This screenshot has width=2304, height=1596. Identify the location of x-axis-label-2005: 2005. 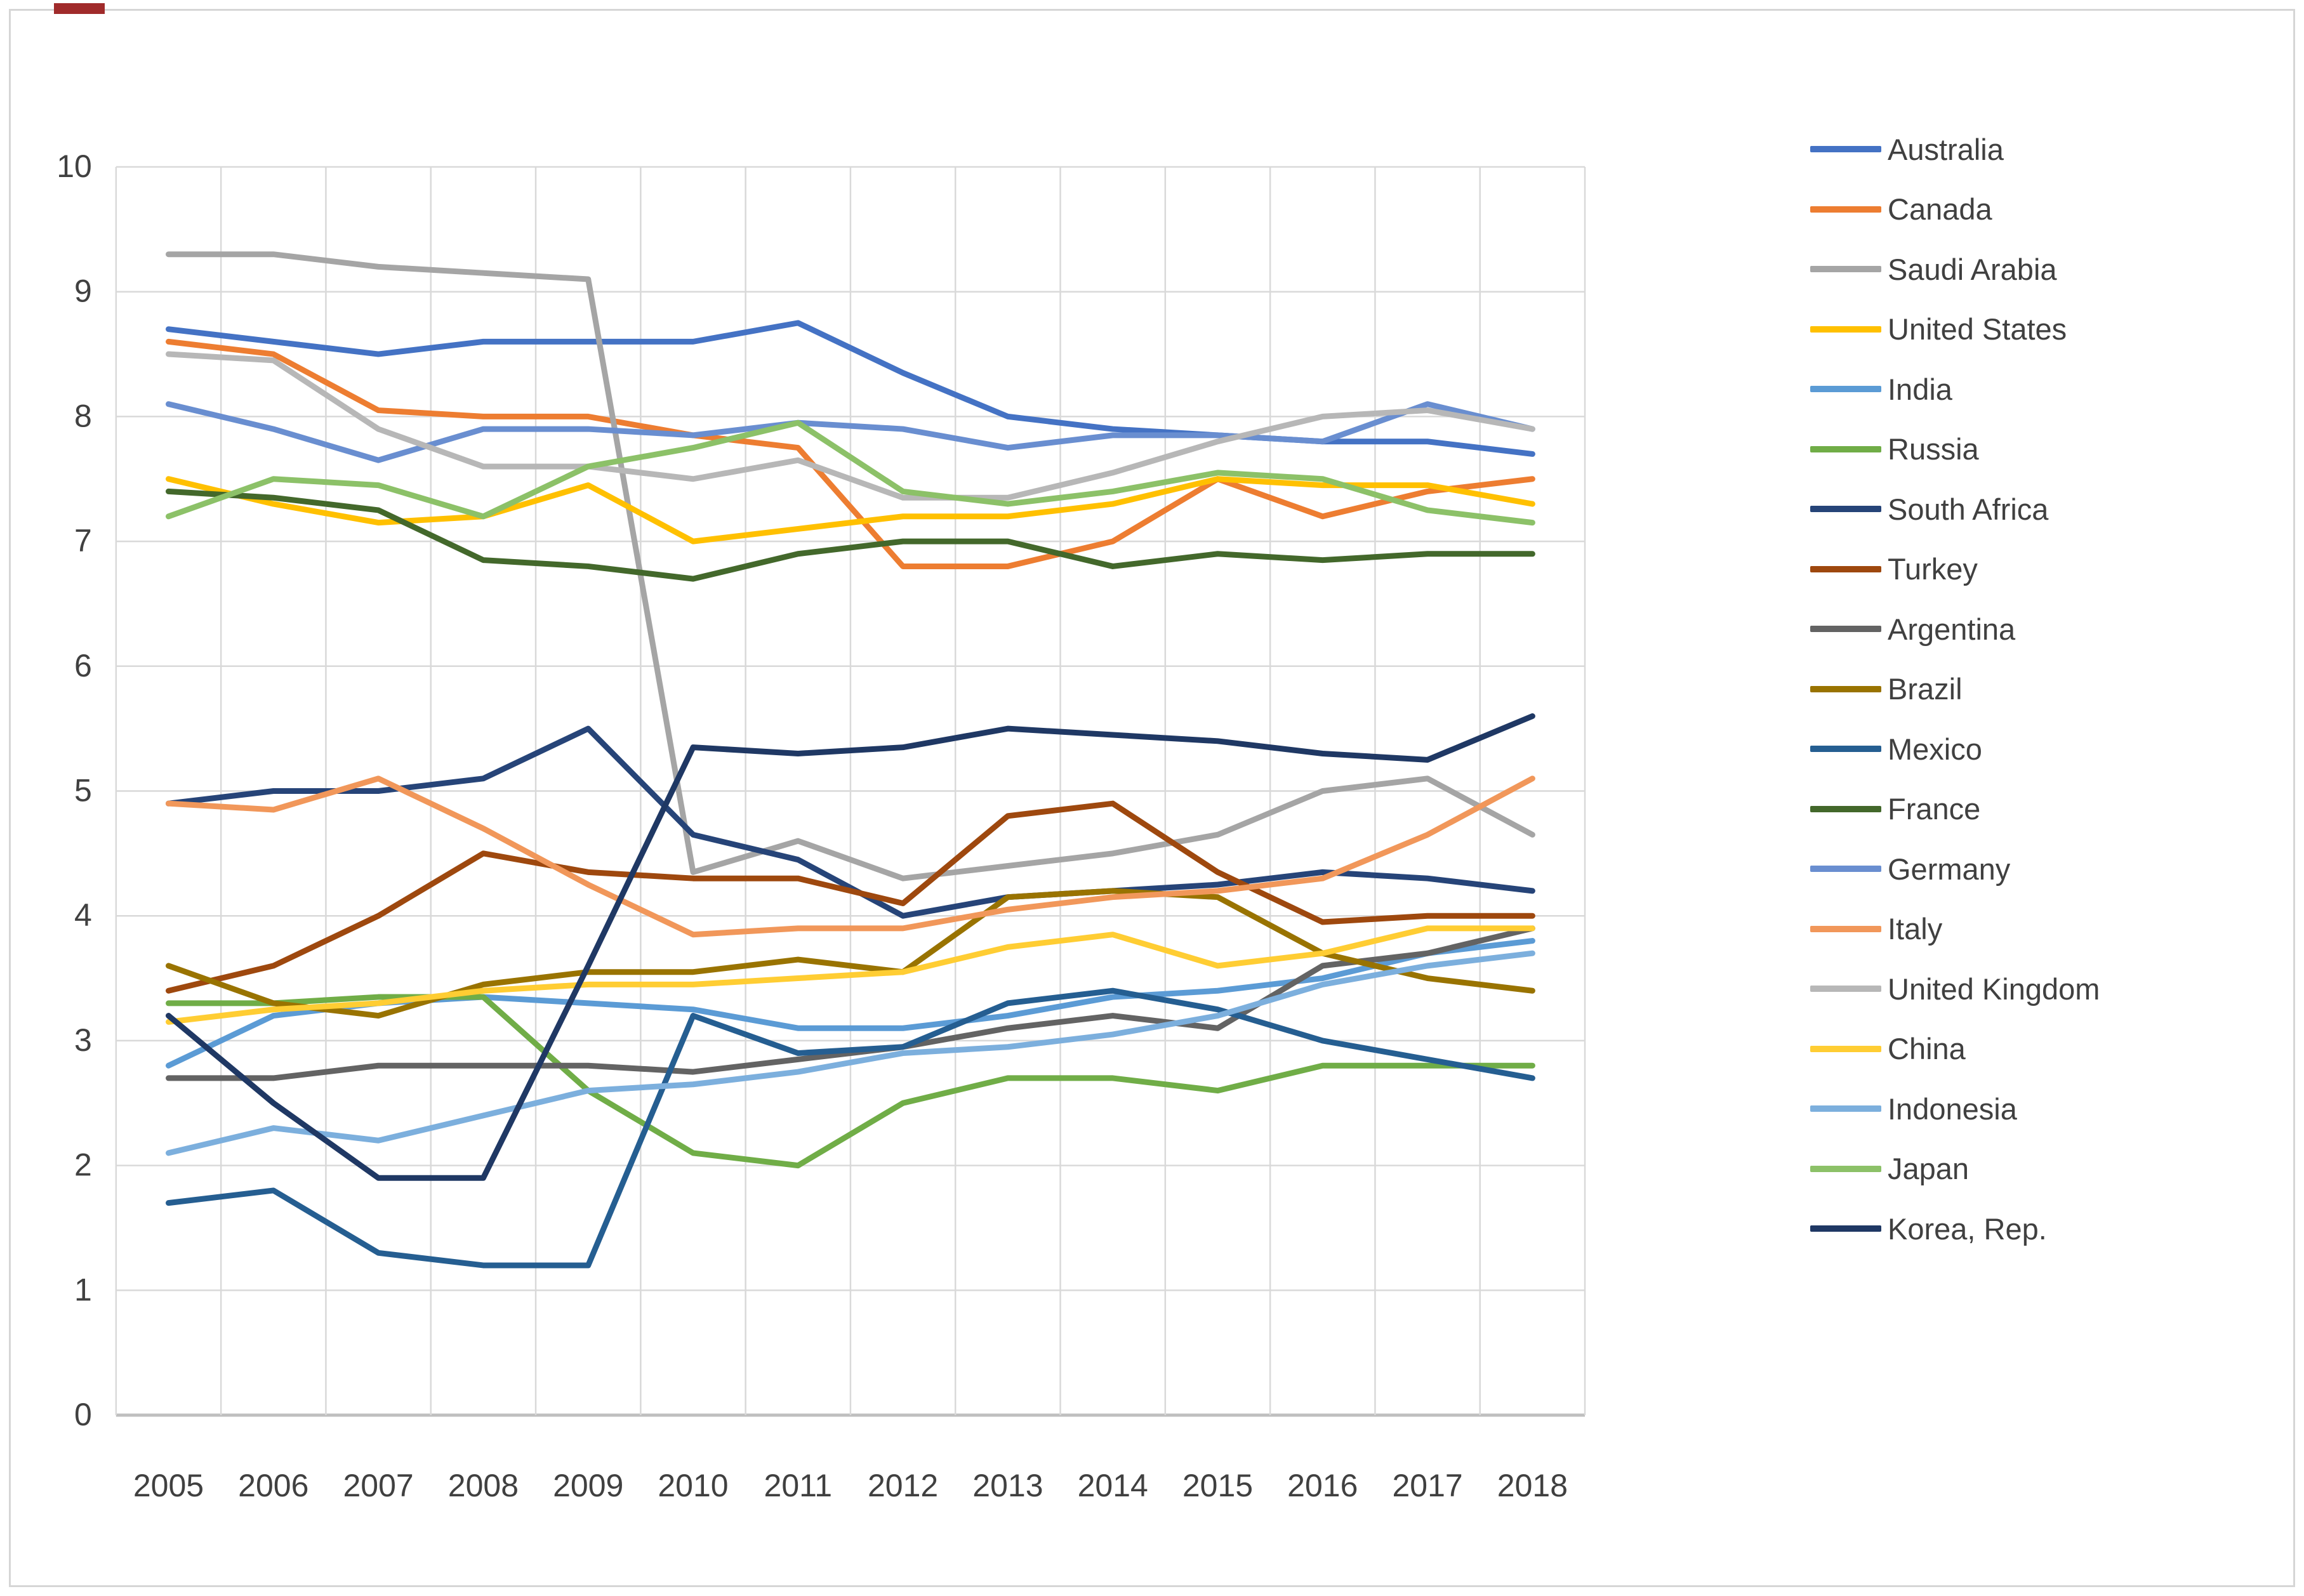
(168, 1485).